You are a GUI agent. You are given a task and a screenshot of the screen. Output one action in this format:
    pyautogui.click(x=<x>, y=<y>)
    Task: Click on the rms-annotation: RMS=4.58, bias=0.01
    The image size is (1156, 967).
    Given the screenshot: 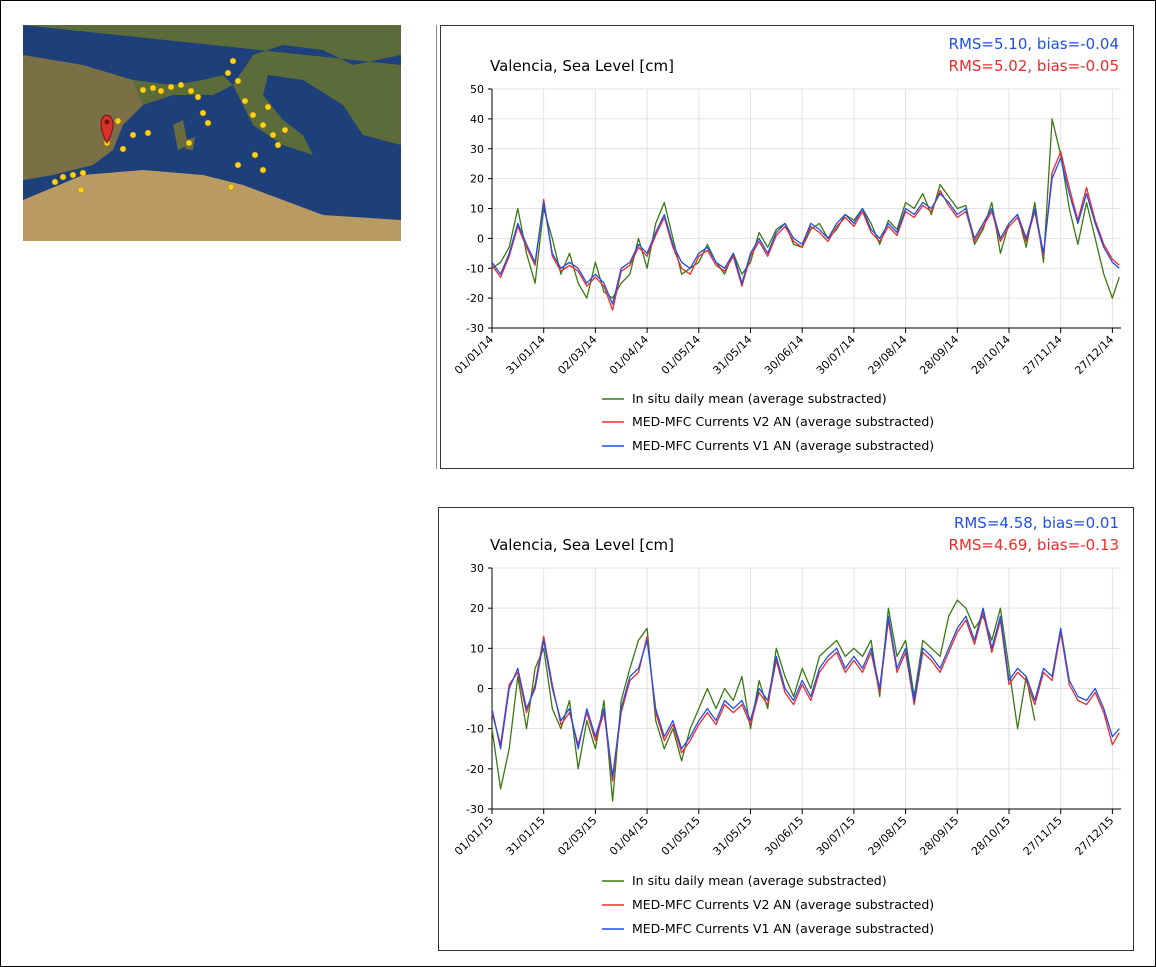 What is the action you would take?
    pyautogui.click(x=1036, y=523)
    